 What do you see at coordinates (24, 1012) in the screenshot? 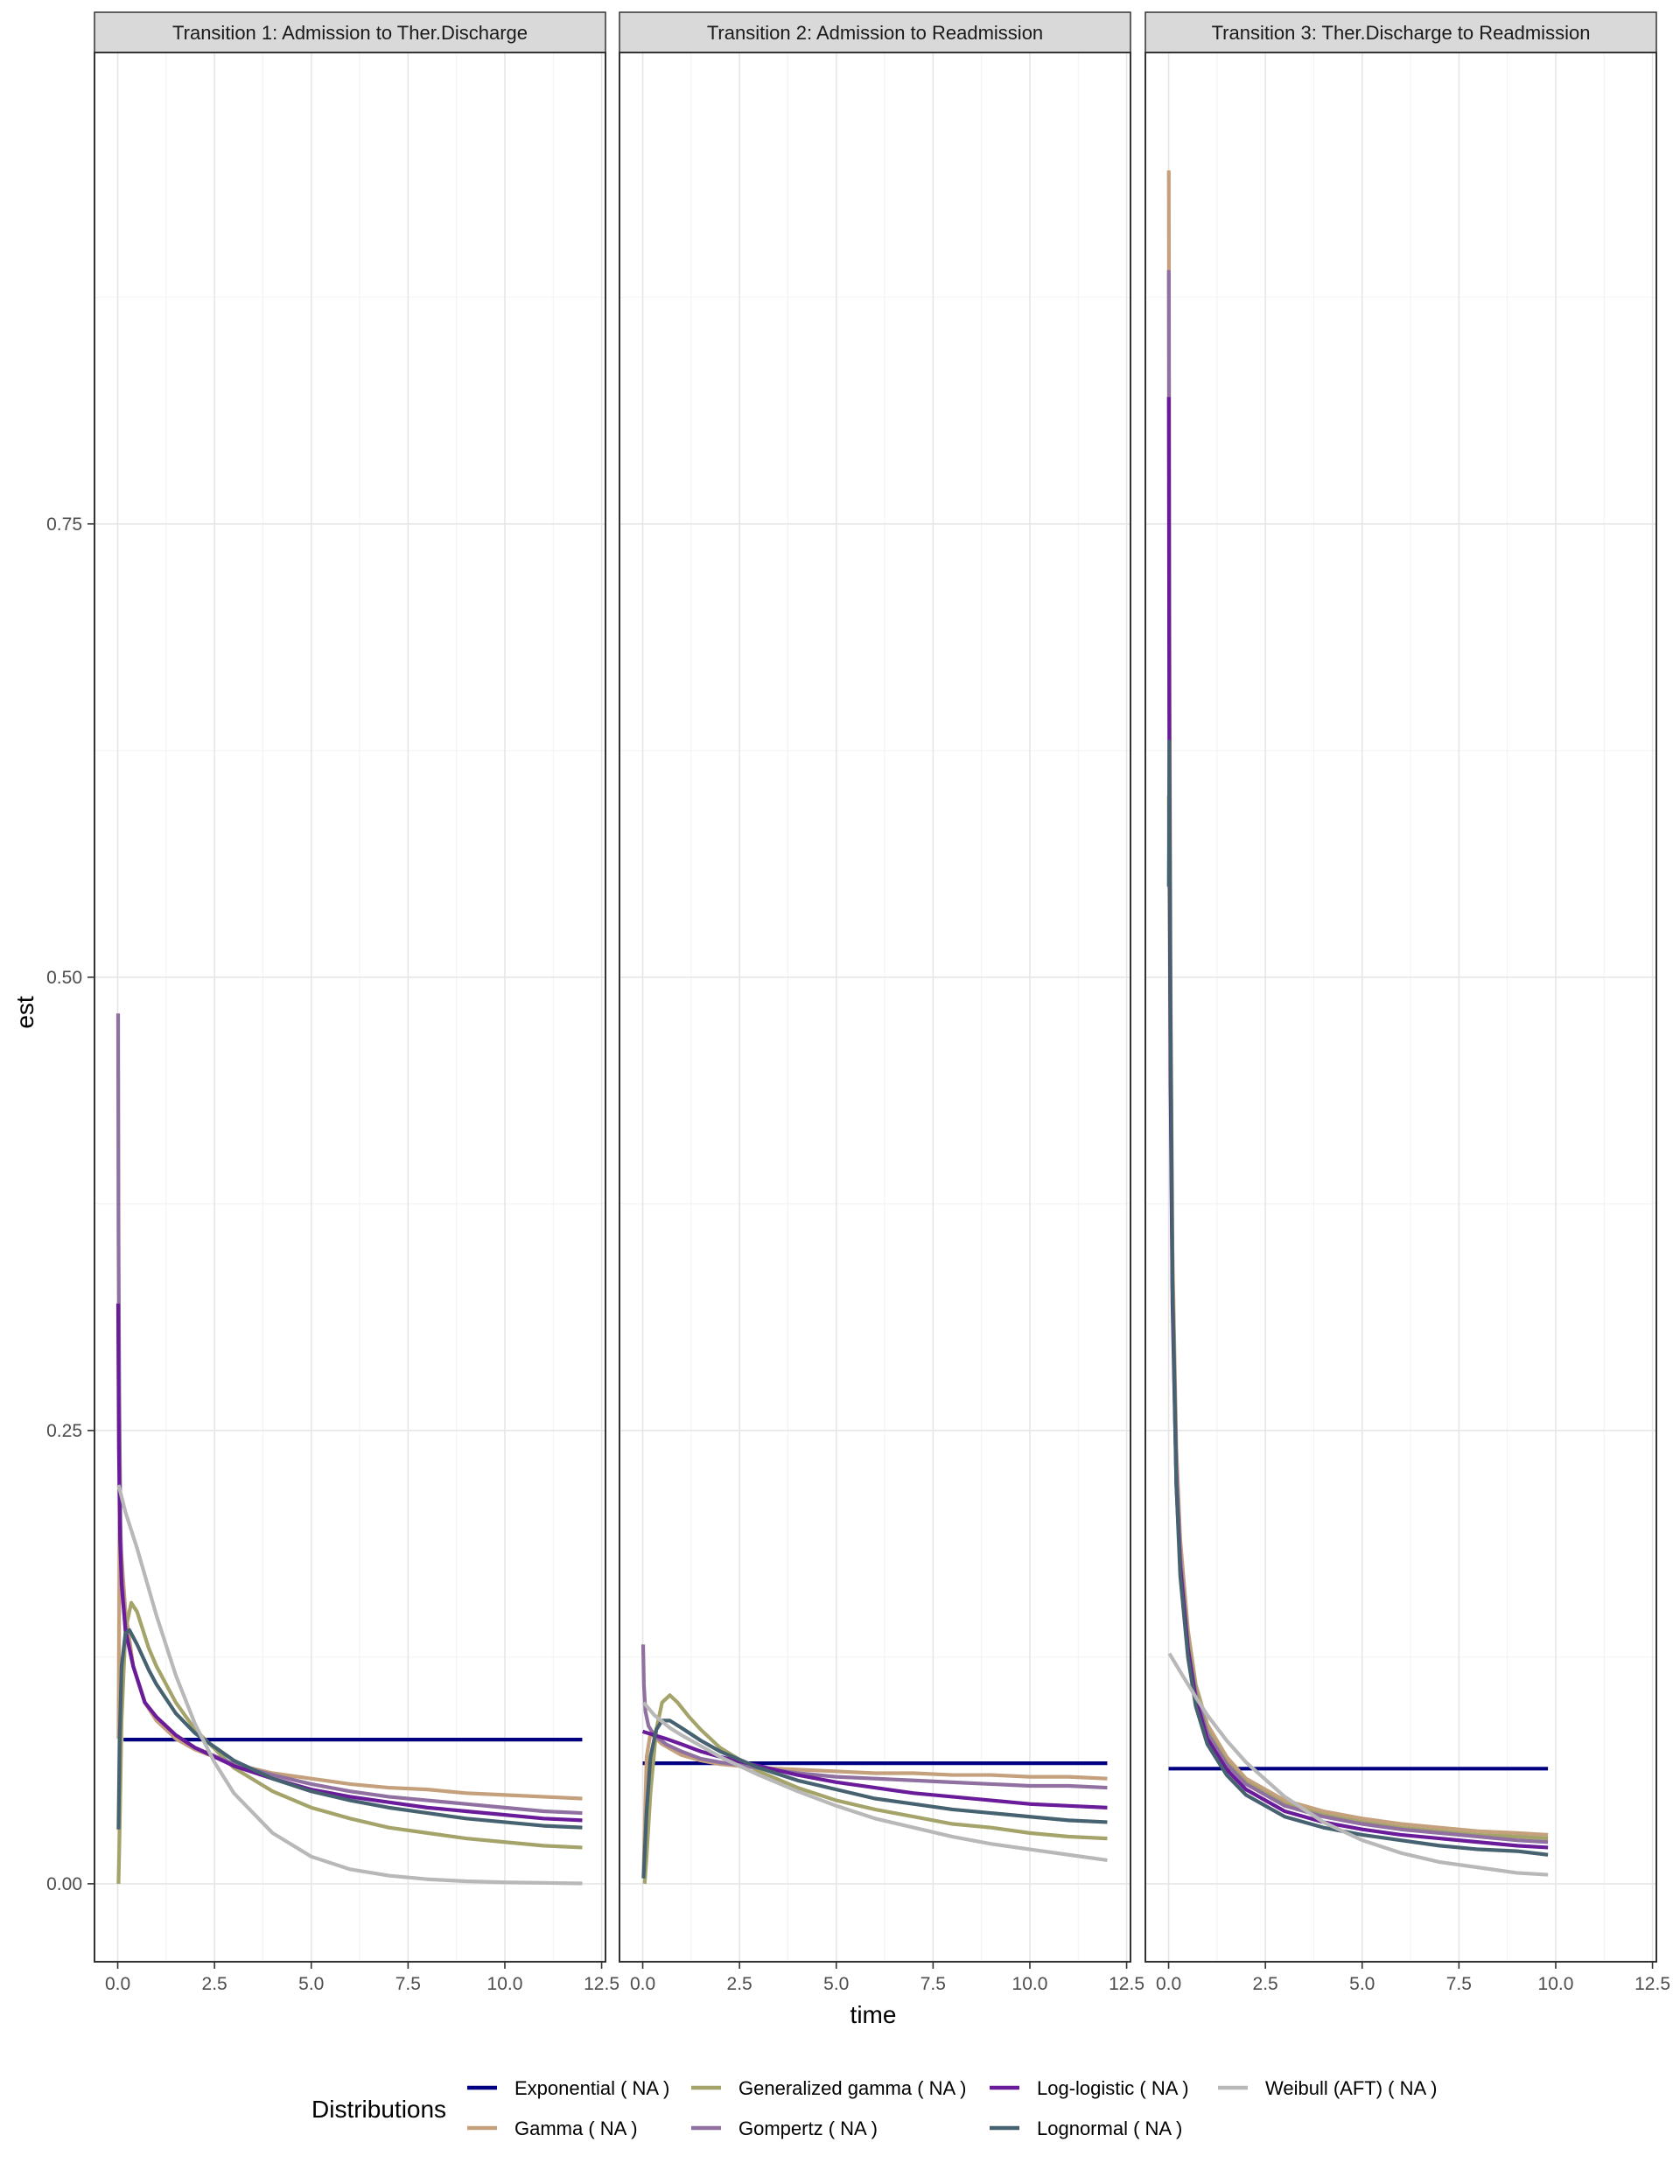
I see `y-axis-title: est` at bounding box center [24, 1012].